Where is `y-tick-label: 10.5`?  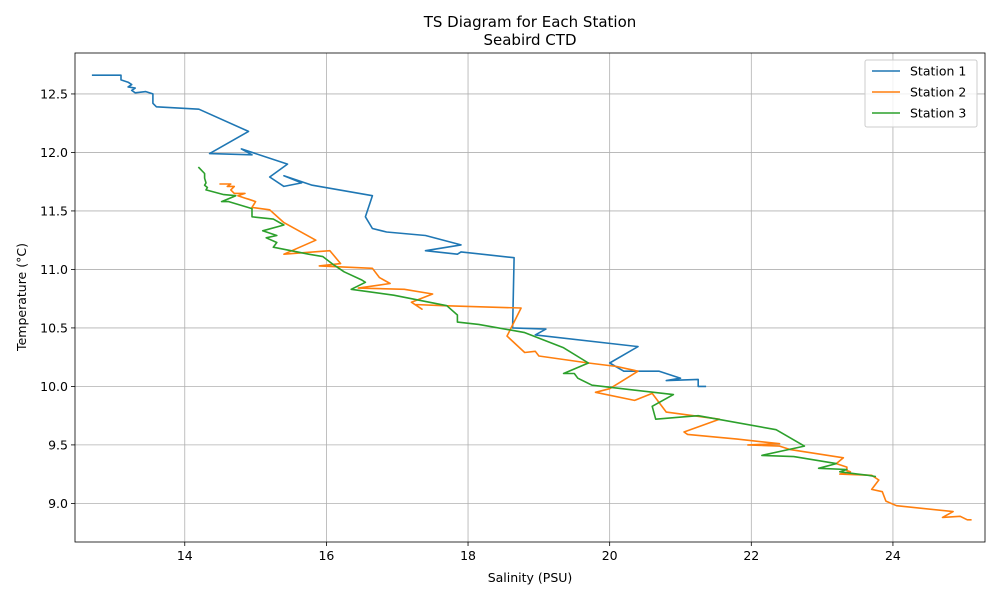
y-tick-label: 10.5 is located at coordinates (54, 327).